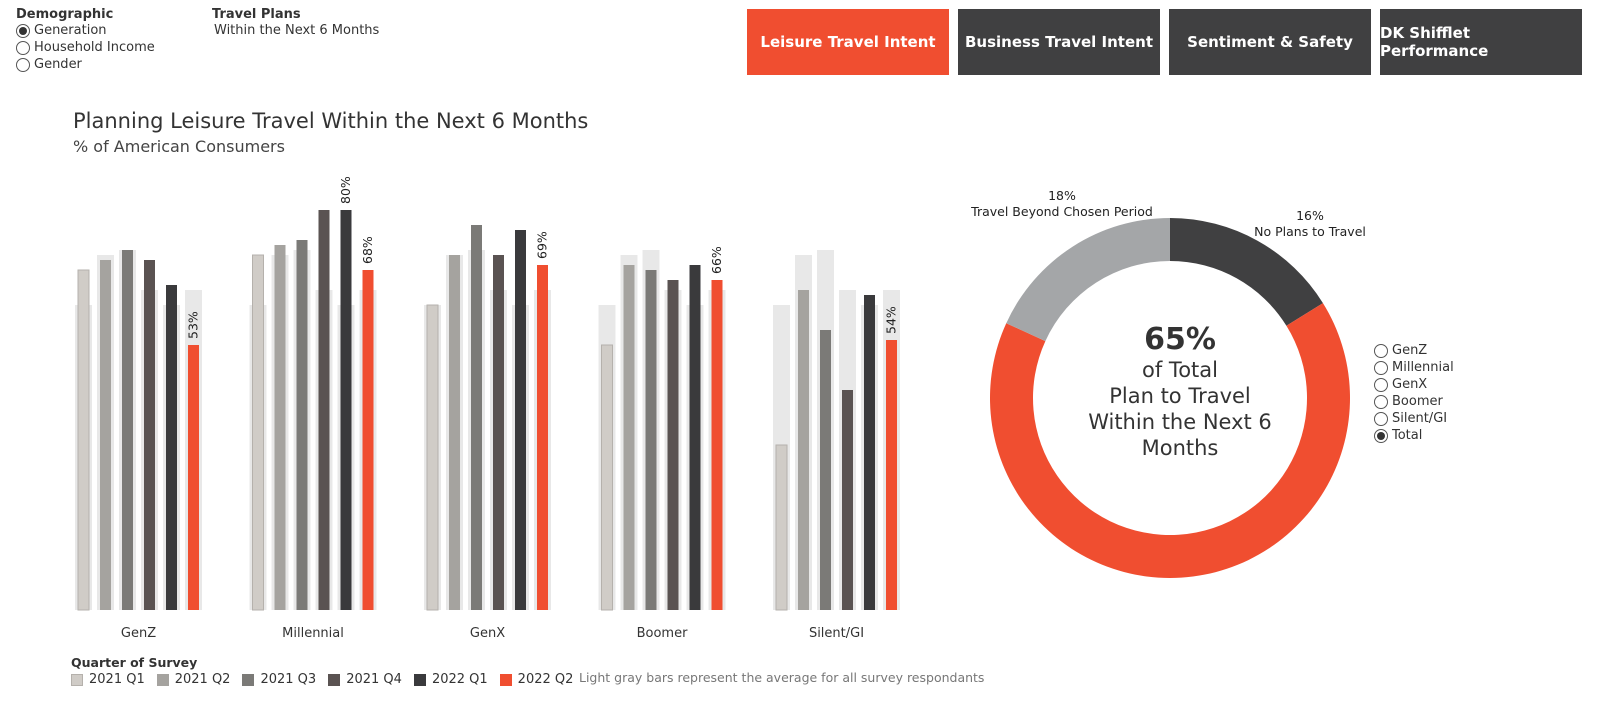  I want to click on legend-item-2021-q4: 2021 Q4, so click(365, 679).